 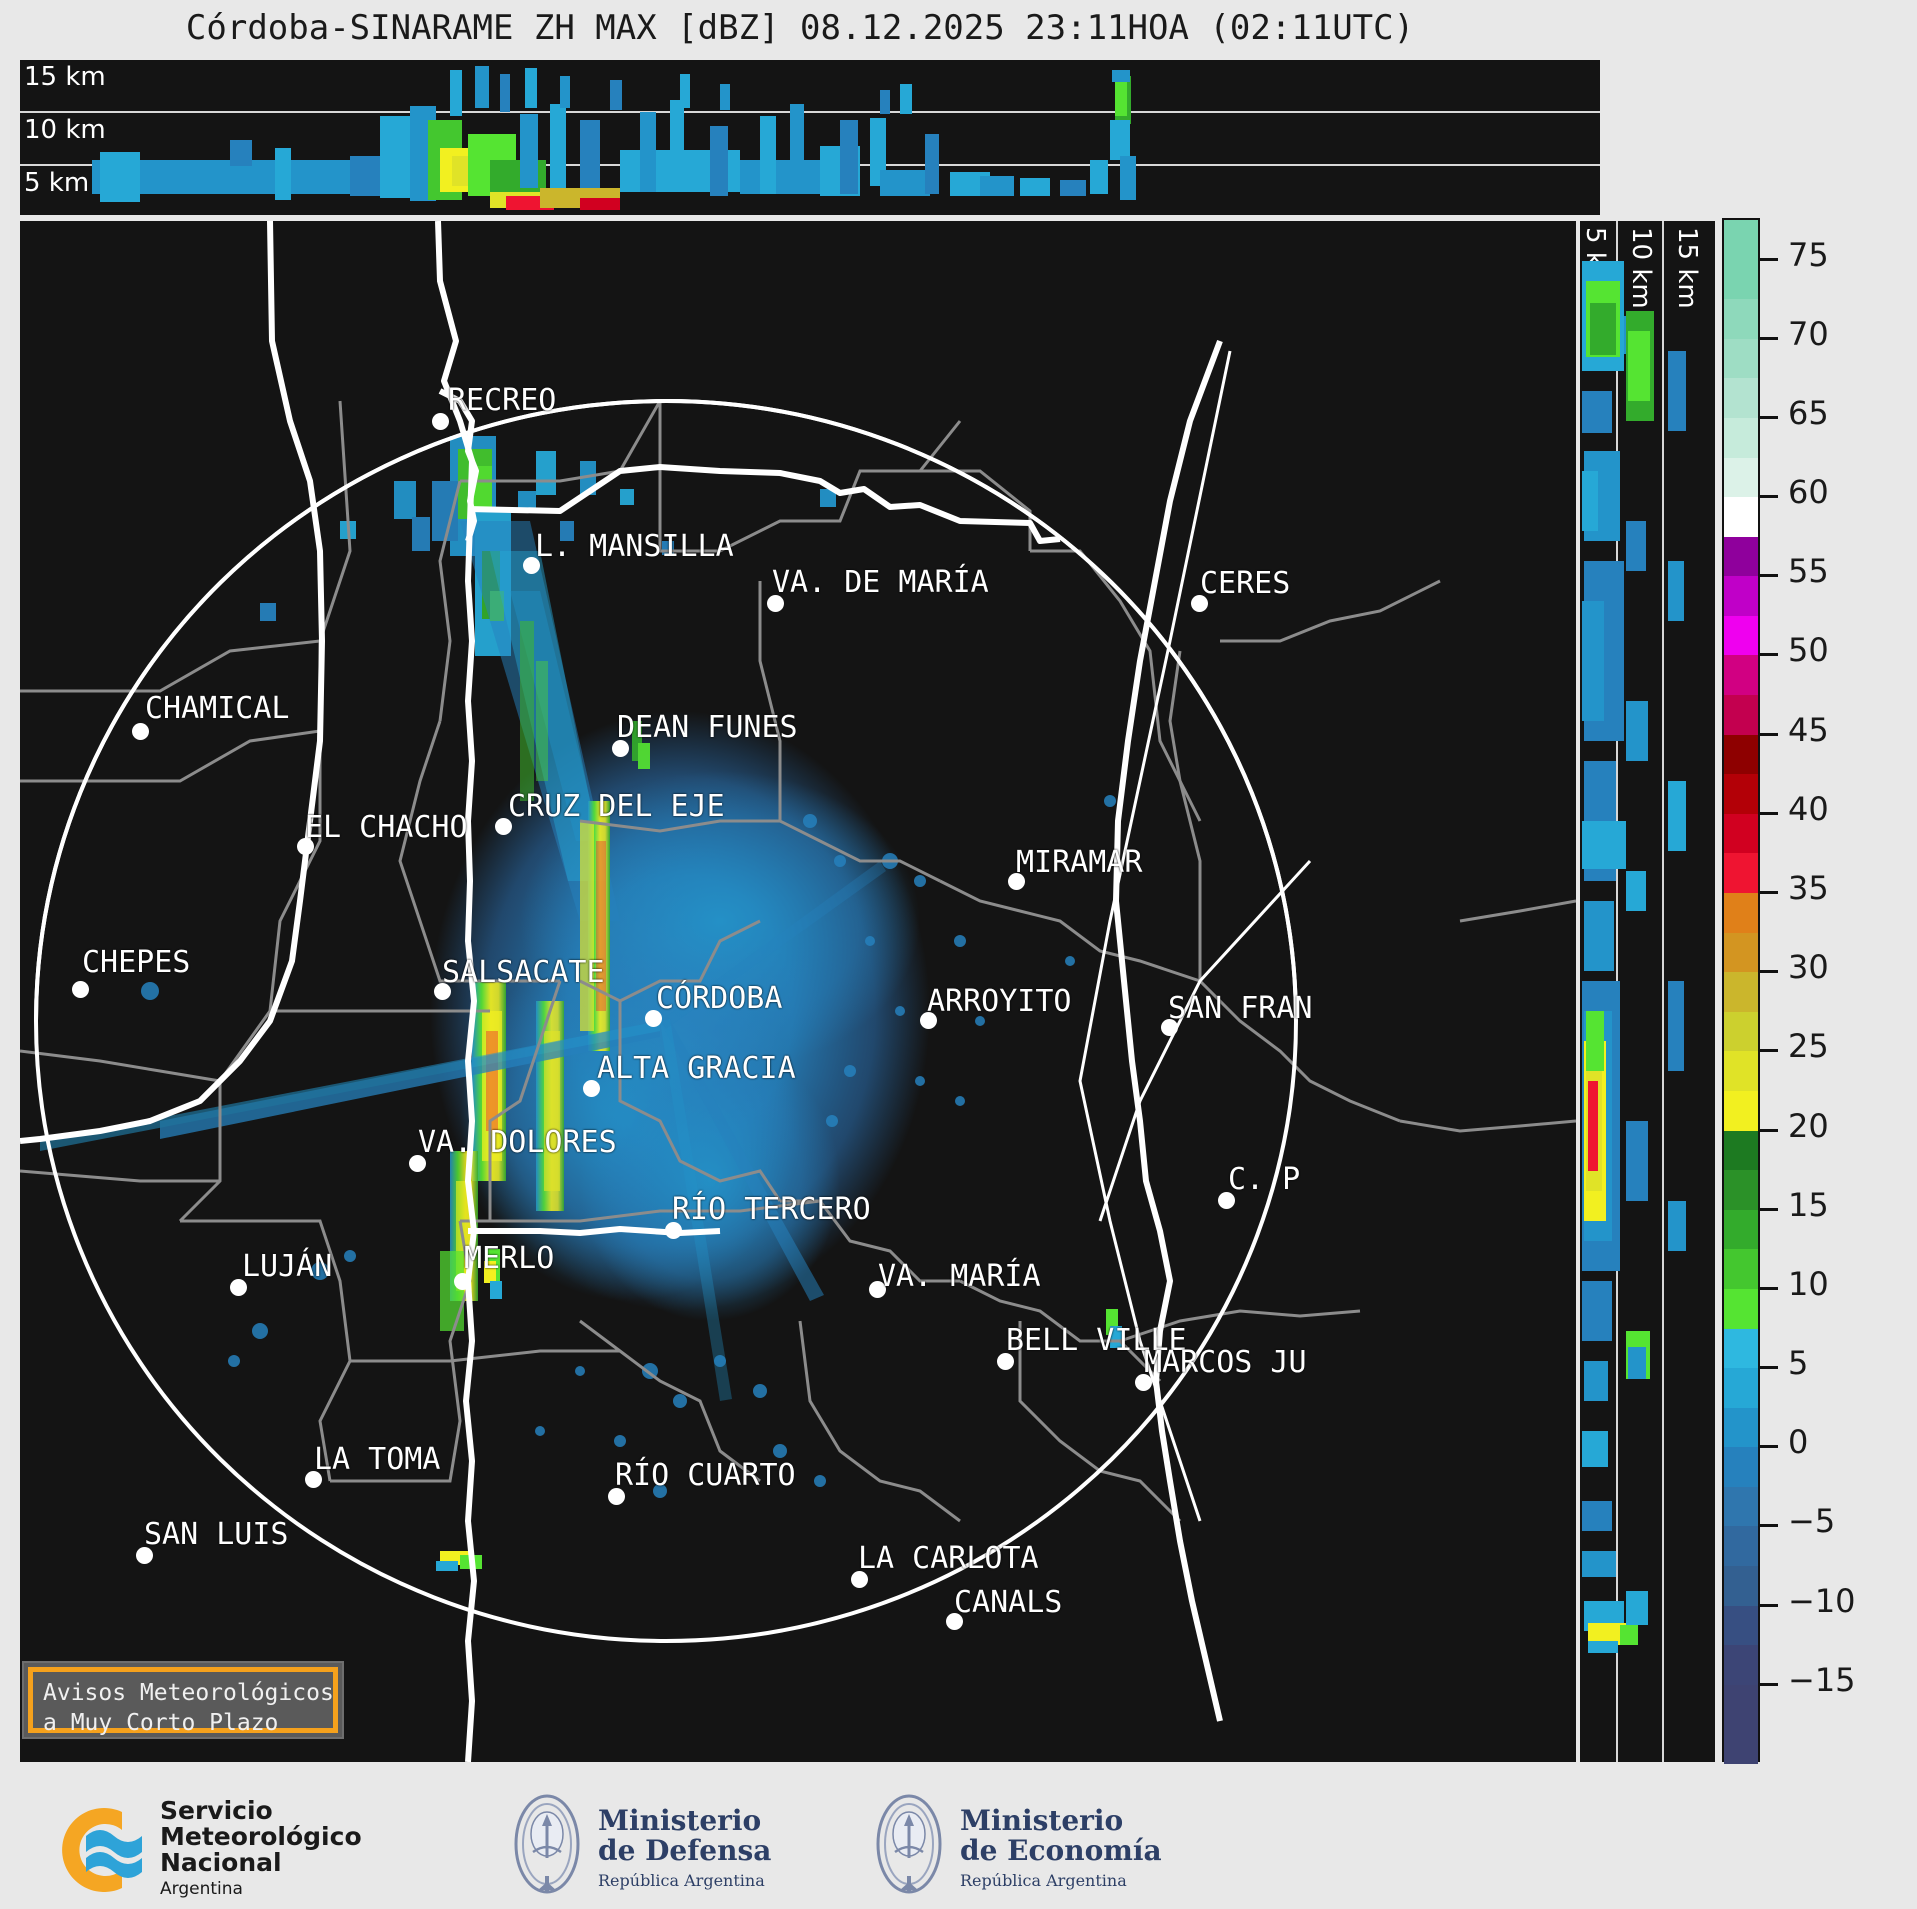 What do you see at coordinates (1822, 1600) in the screenshot?
I see `colorbar-tick-label: −10` at bounding box center [1822, 1600].